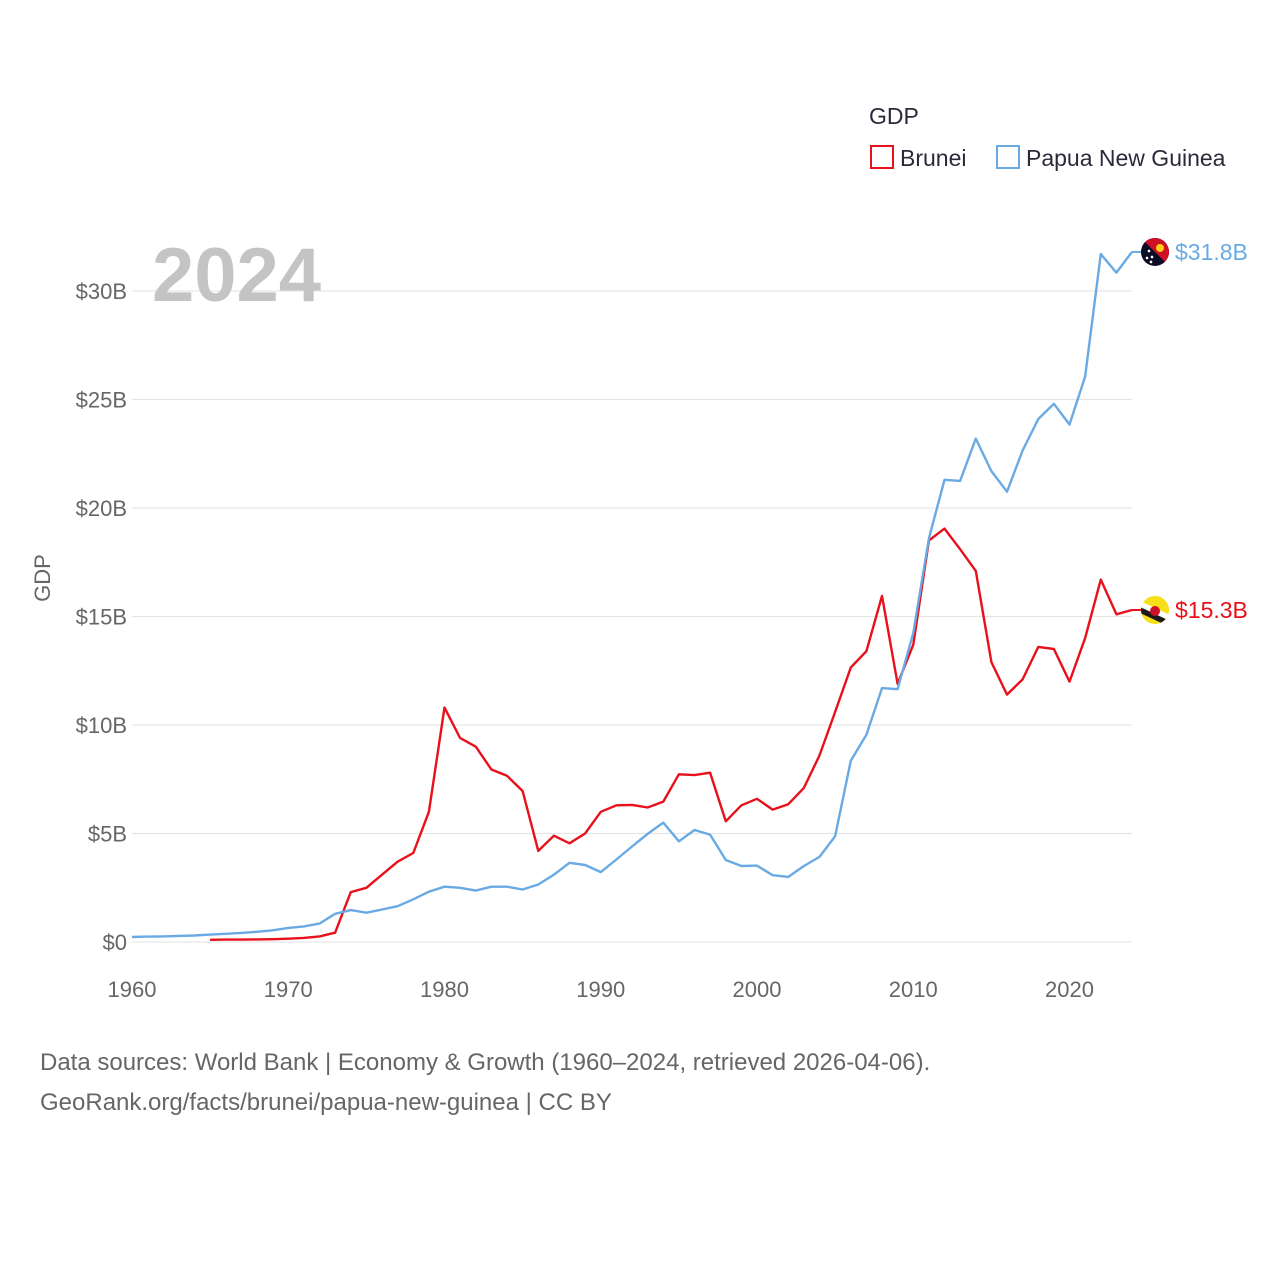 This screenshot has width=1280, height=1280. What do you see at coordinates (1155, 251) in the screenshot?
I see `papua-new-guinea-flag-icon` at bounding box center [1155, 251].